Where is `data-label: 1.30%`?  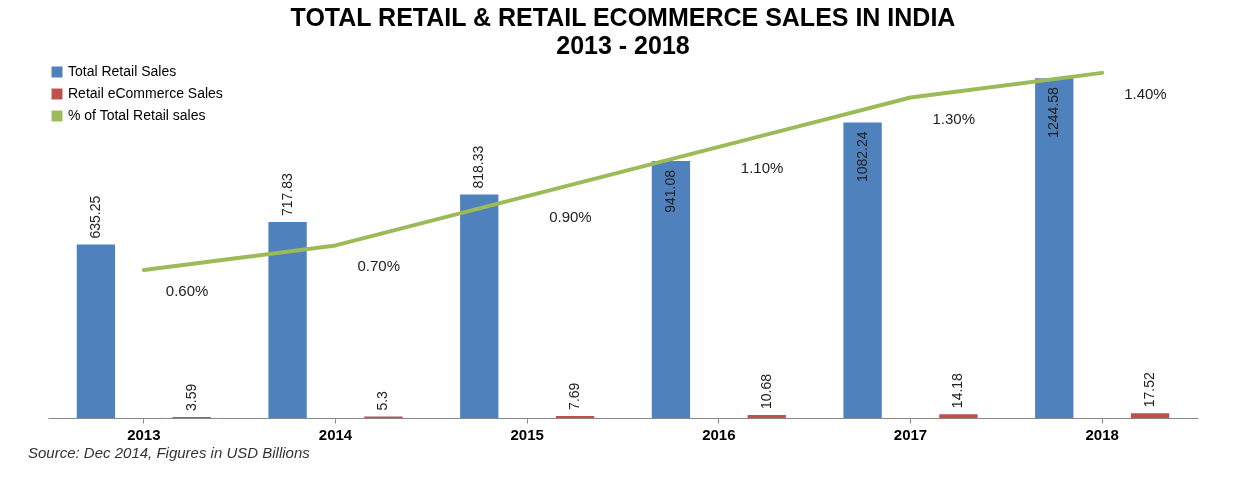
data-label: 1.30% is located at coordinates (954, 118).